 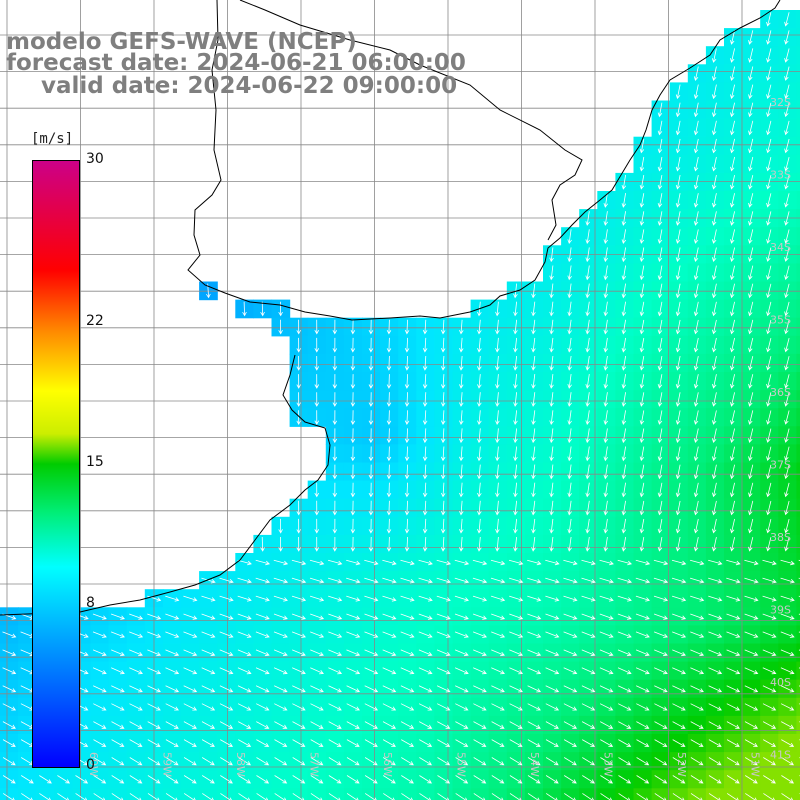 I want to click on valid-date: valid date: 2024-06-22 09:00:00, so click(x=249, y=86).